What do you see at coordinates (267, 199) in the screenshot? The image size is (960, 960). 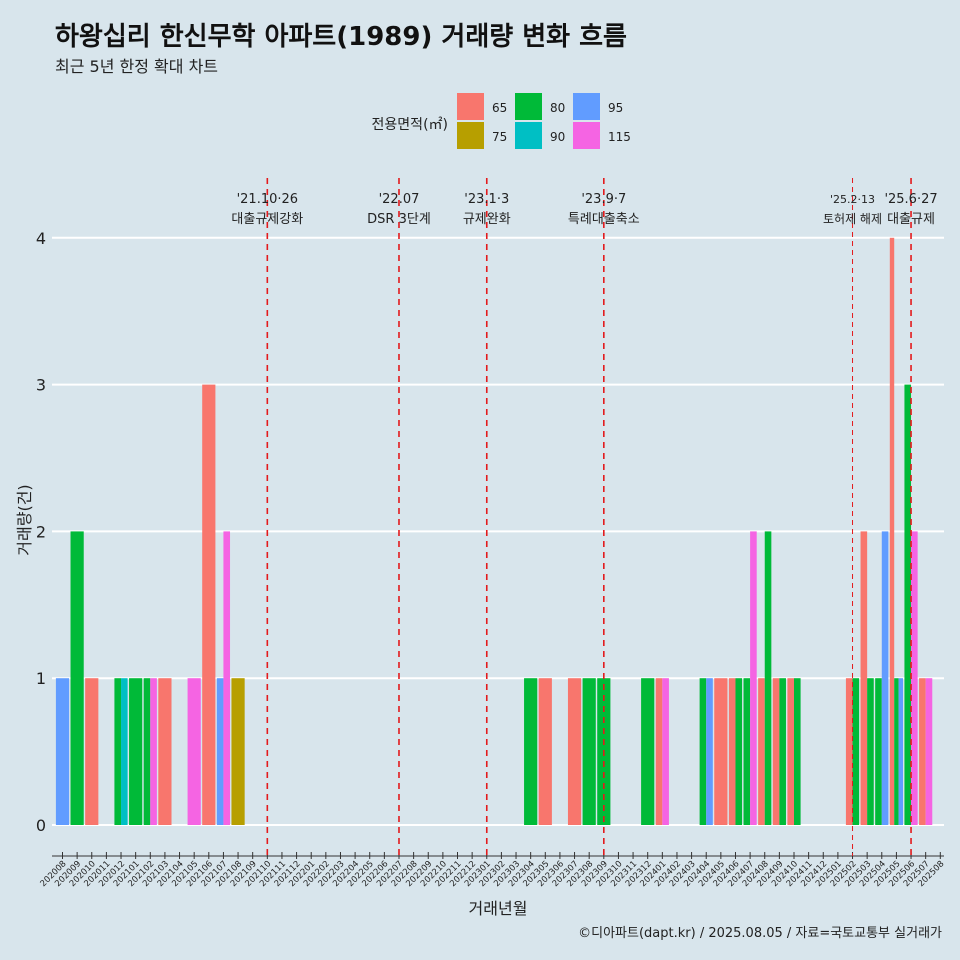 I see `event-date: '21.10·26` at bounding box center [267, 199].